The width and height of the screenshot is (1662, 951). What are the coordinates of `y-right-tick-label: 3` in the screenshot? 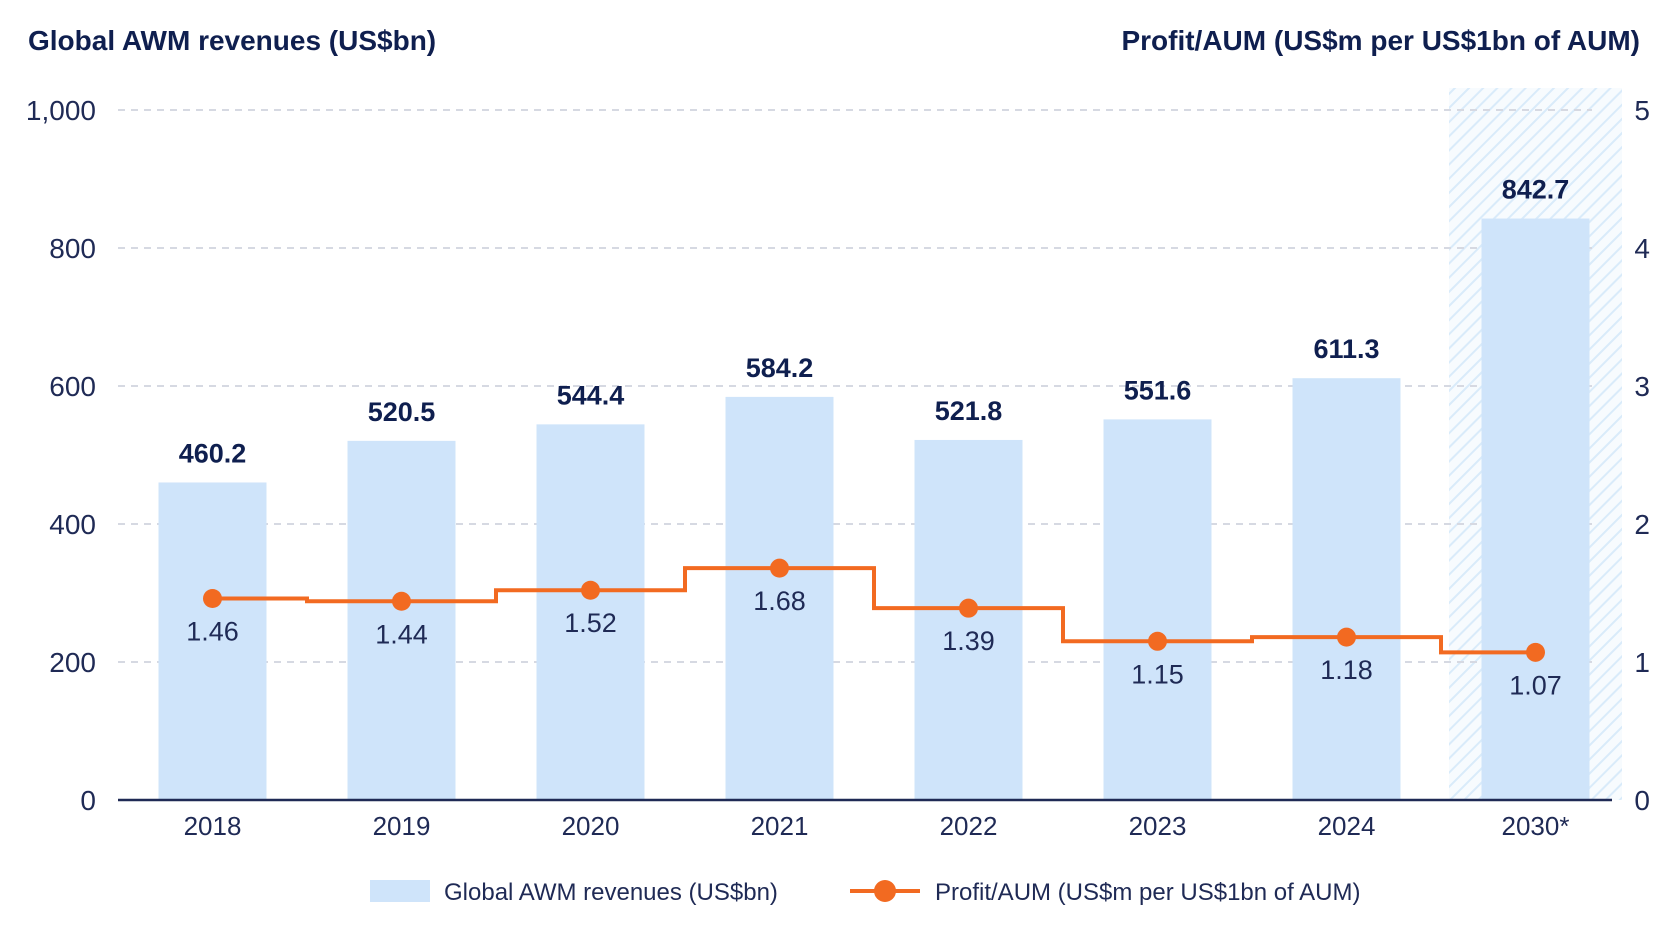 It's located at (1642, 386).